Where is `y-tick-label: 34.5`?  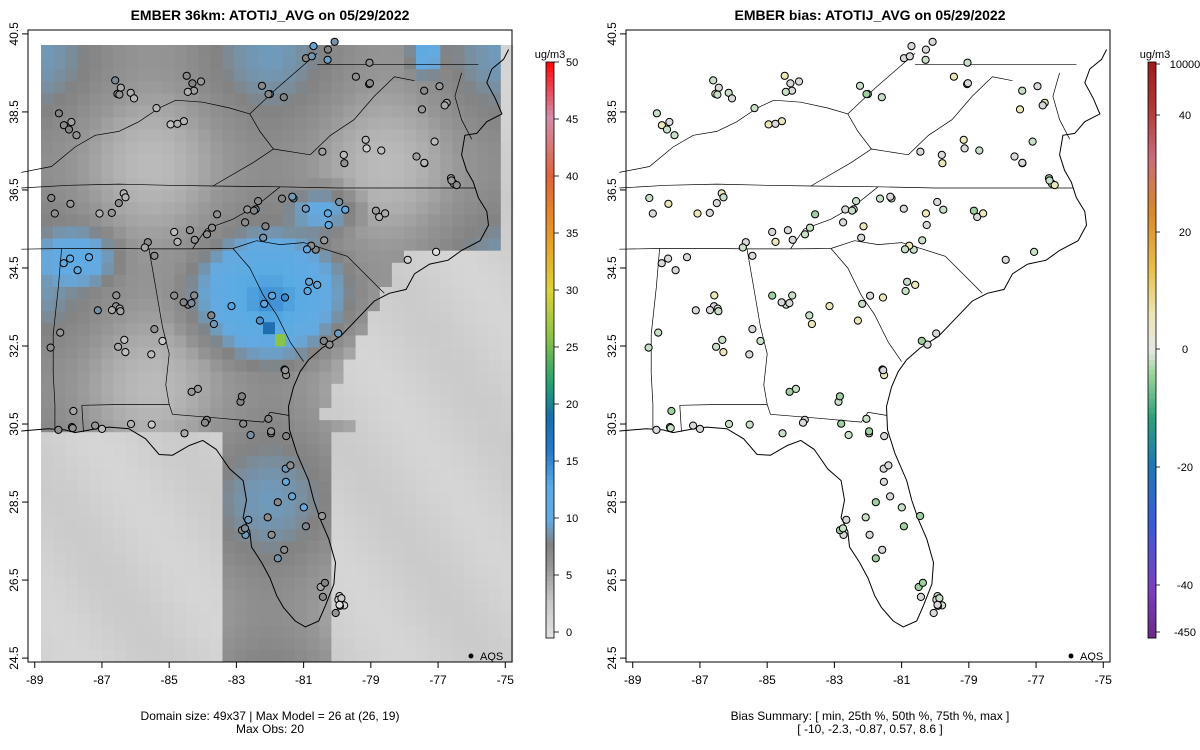
y-tick-label: 34.5 is located at coordinates (14, 268).